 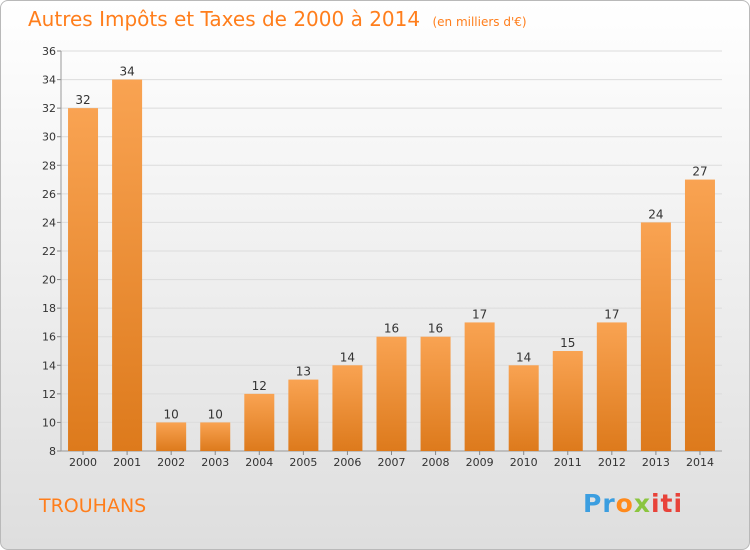 I want to click on data-label: 24, so click(x=655, y=214).